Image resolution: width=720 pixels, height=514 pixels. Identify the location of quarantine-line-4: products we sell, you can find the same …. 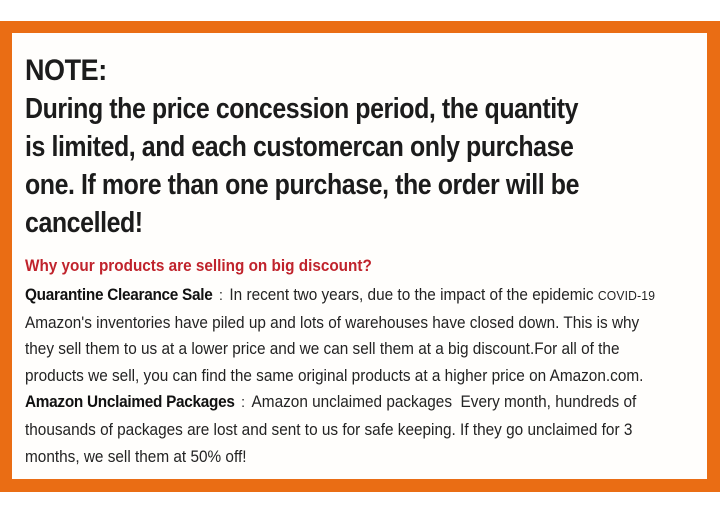
(334, 375).